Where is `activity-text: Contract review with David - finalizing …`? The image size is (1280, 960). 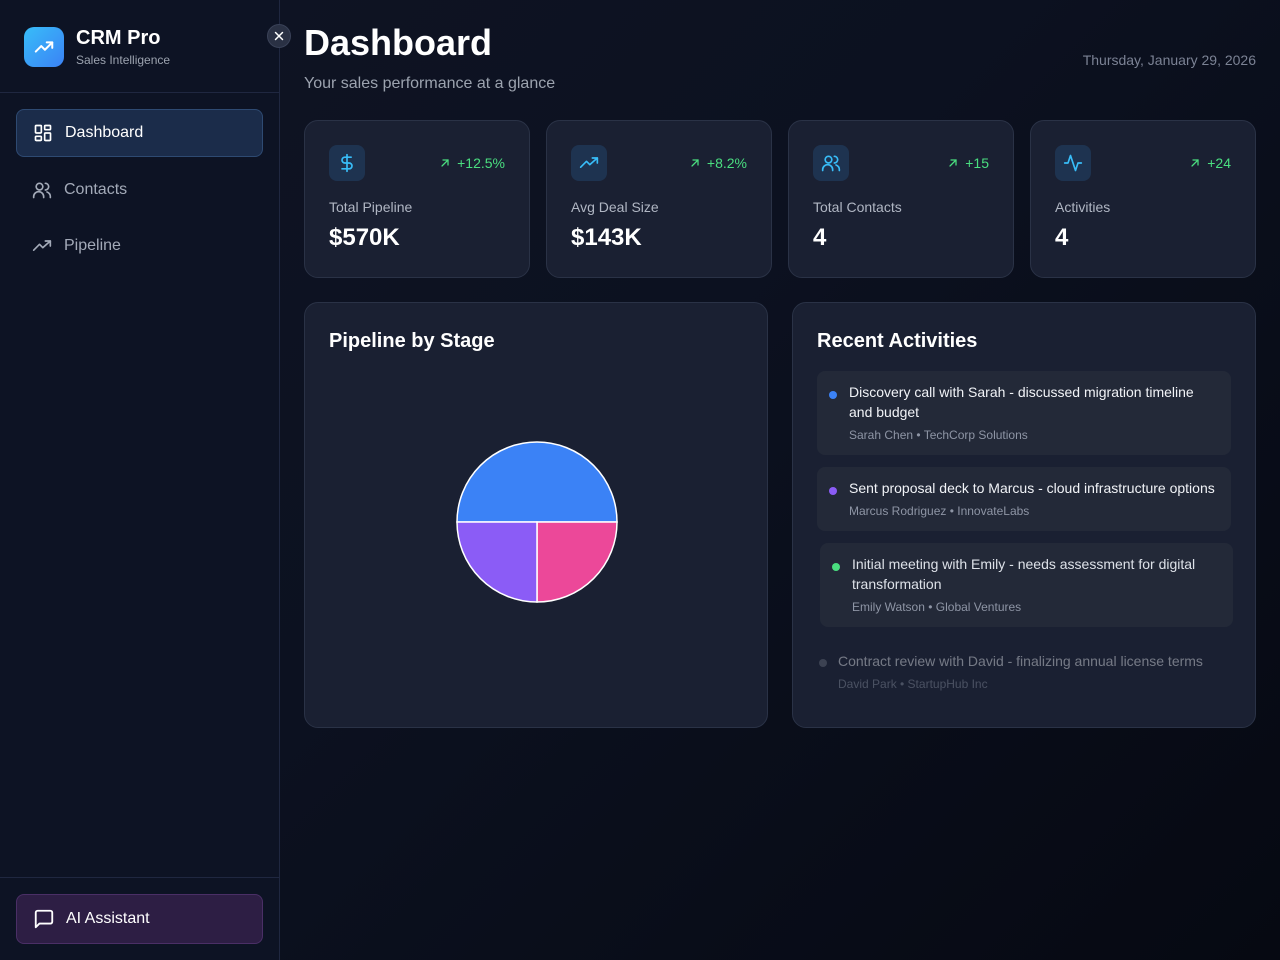 activity-text: Contract review with David - finalizing … is located at coordinates (1020, 661).